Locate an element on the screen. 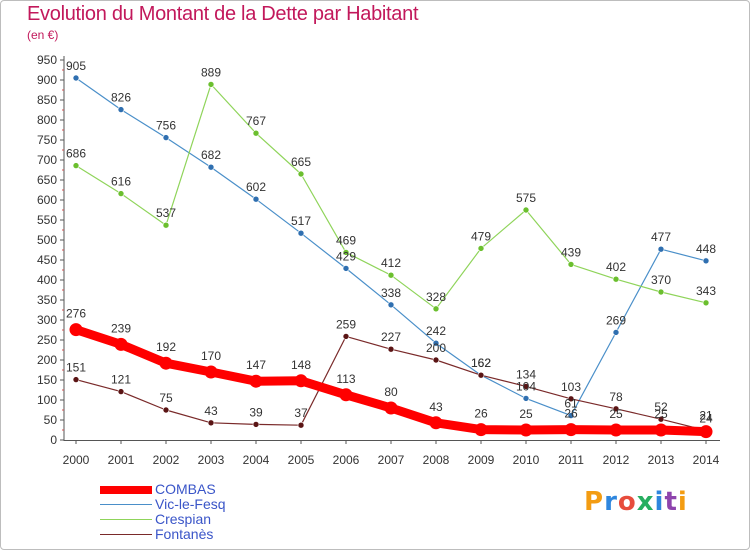  legend-item-fontanes: Fontanès is located at coordinates (200, 534).